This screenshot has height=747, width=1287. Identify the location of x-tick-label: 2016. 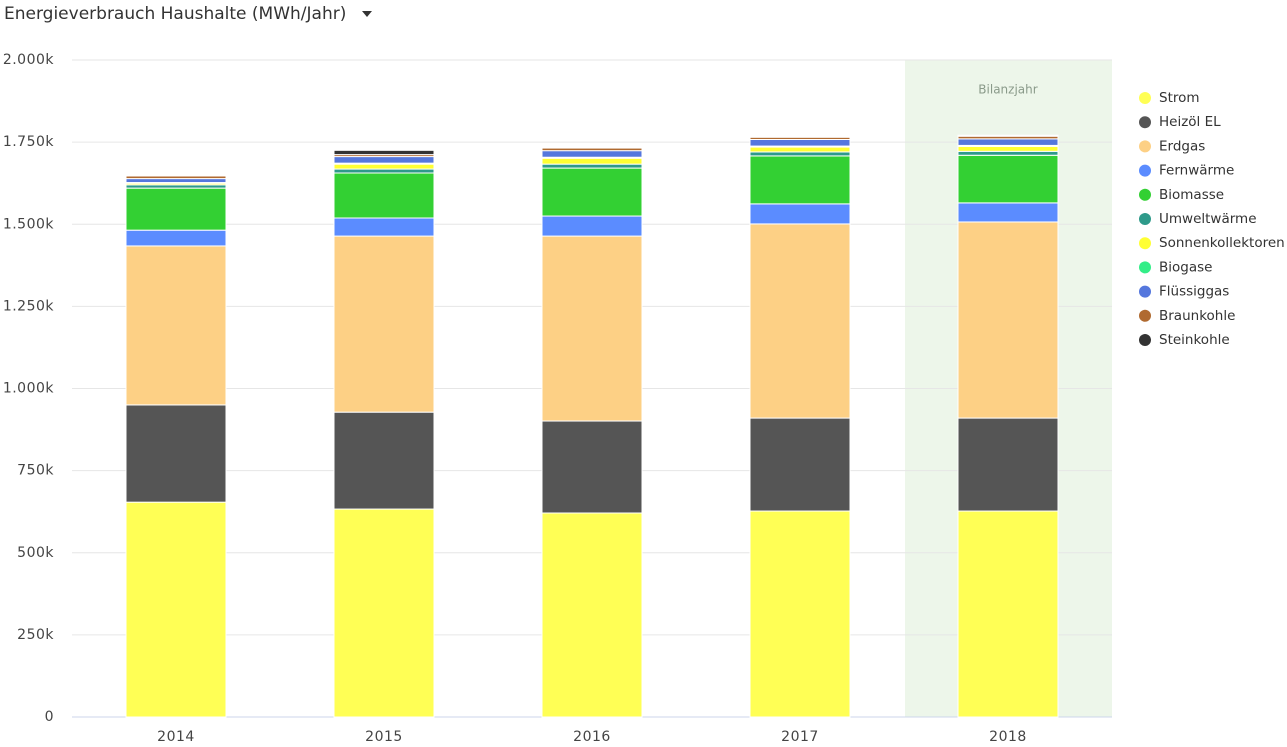
(592, 737).